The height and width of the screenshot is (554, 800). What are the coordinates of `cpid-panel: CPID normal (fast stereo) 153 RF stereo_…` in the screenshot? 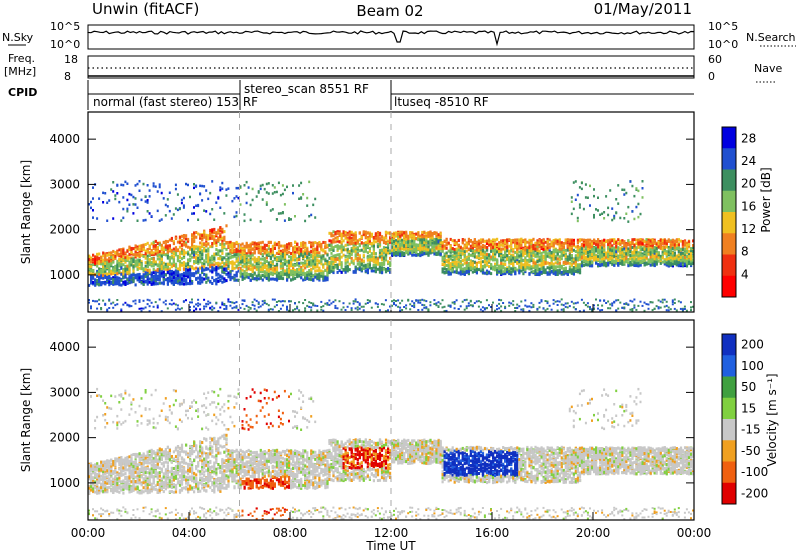 It's located at (351, 95).